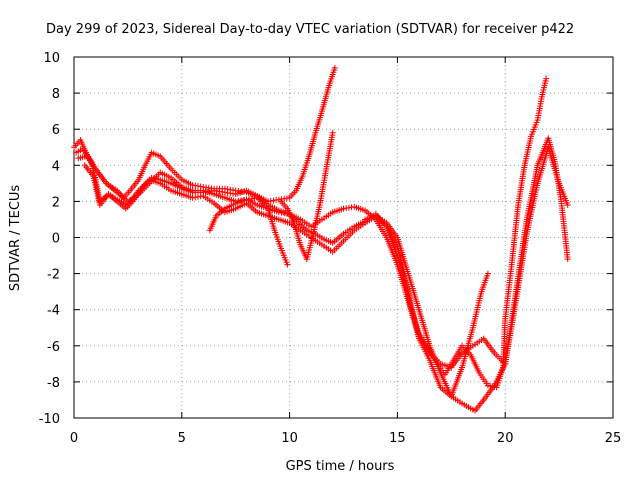  Describe the element at coordinates (53, 275) in the screenshot. I see `y-tick-label: -2` at that location.